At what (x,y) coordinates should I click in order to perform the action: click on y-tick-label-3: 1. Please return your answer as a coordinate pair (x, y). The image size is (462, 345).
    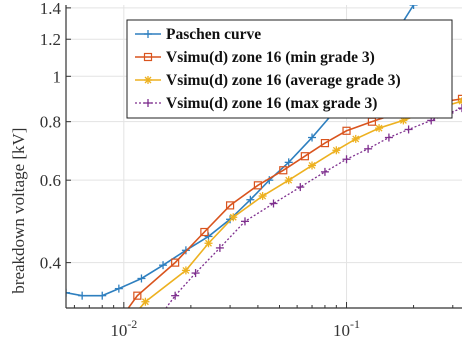
    Looking at the image, I should click on (57, 76).